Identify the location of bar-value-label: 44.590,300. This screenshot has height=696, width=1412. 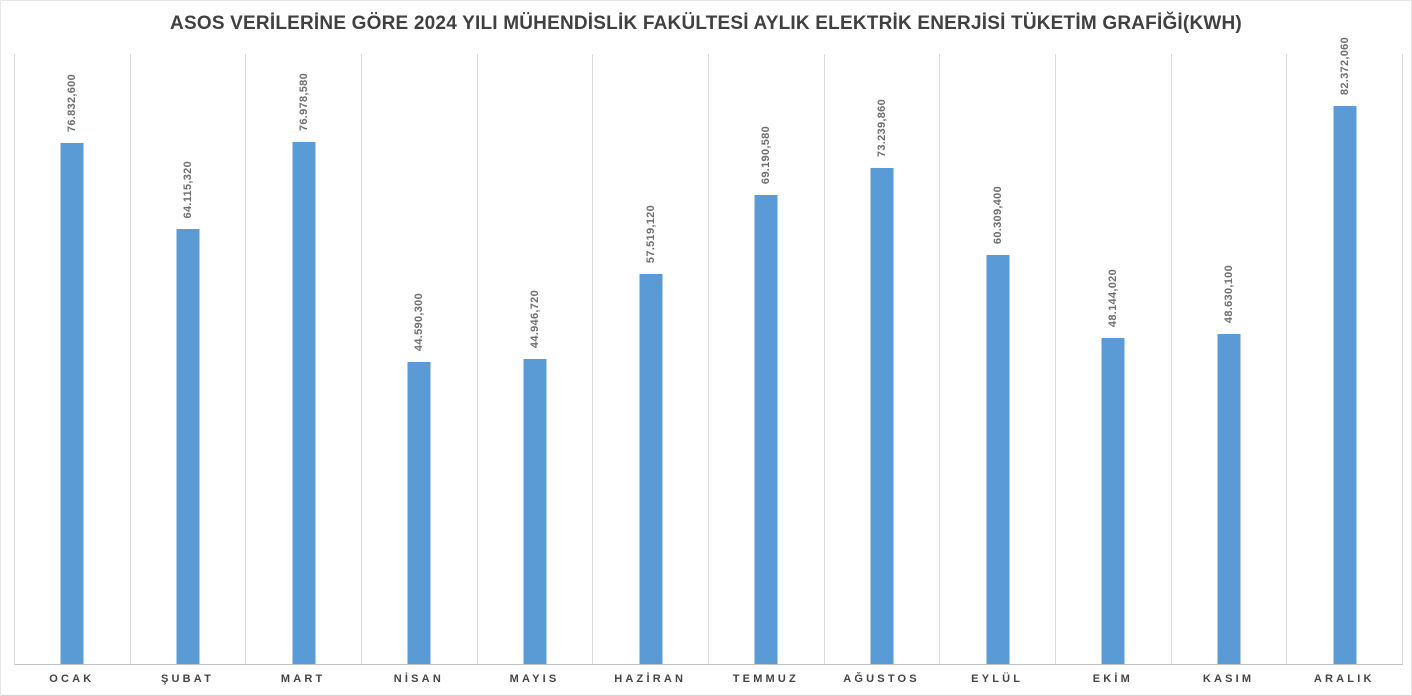
(419, 321).